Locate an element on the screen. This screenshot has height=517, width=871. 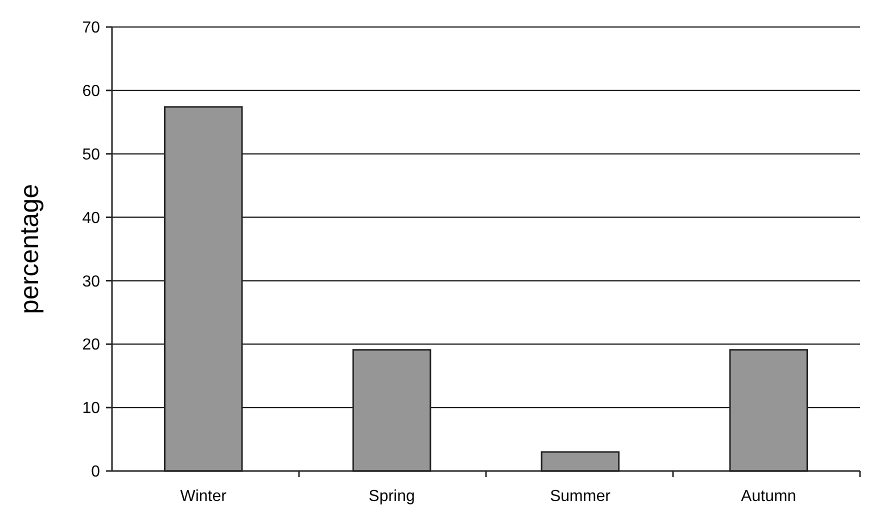
y-tick-label: 40 is located at coordinates (91, 218).